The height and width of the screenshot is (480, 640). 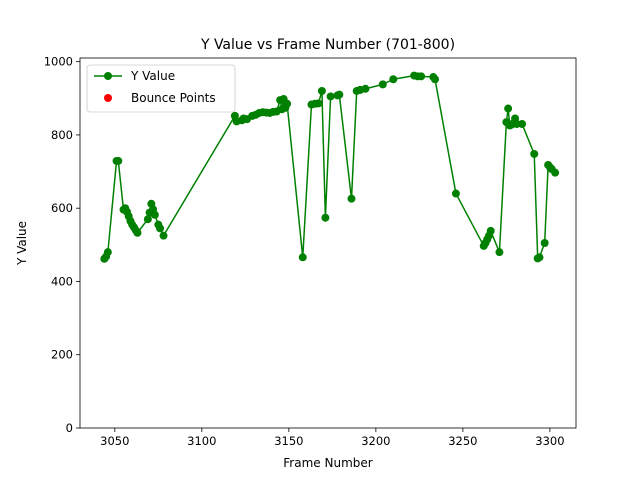 What do you see at coordinates (62, 281) in the screenshot?
I see `y-tick-label: 400` at bounding box center [62, 281].